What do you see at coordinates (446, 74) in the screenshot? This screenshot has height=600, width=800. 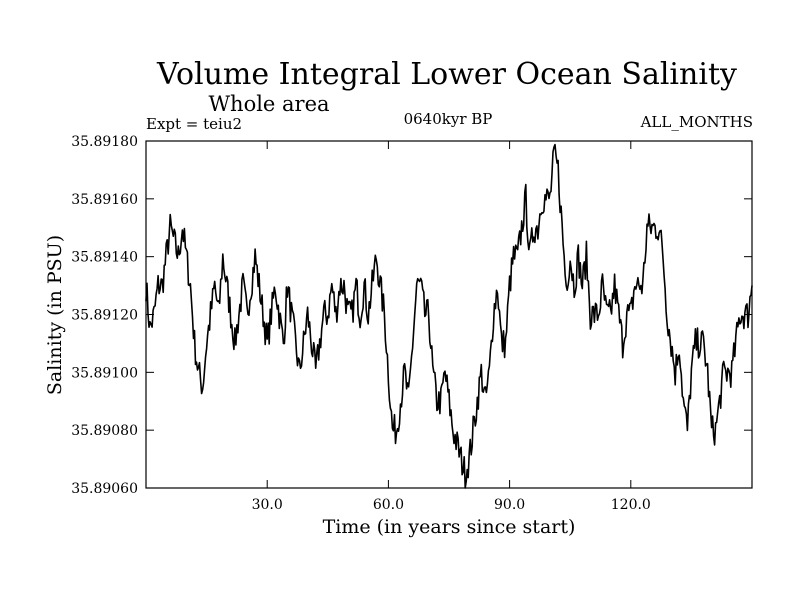 I see `chart-title: Volume Integral Lower Ocean Salinity` at bounding box center [446, 74].